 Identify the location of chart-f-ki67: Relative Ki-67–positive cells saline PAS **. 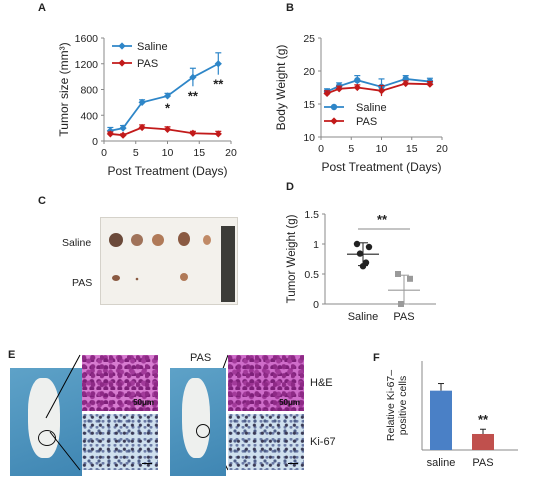
(451, 415).